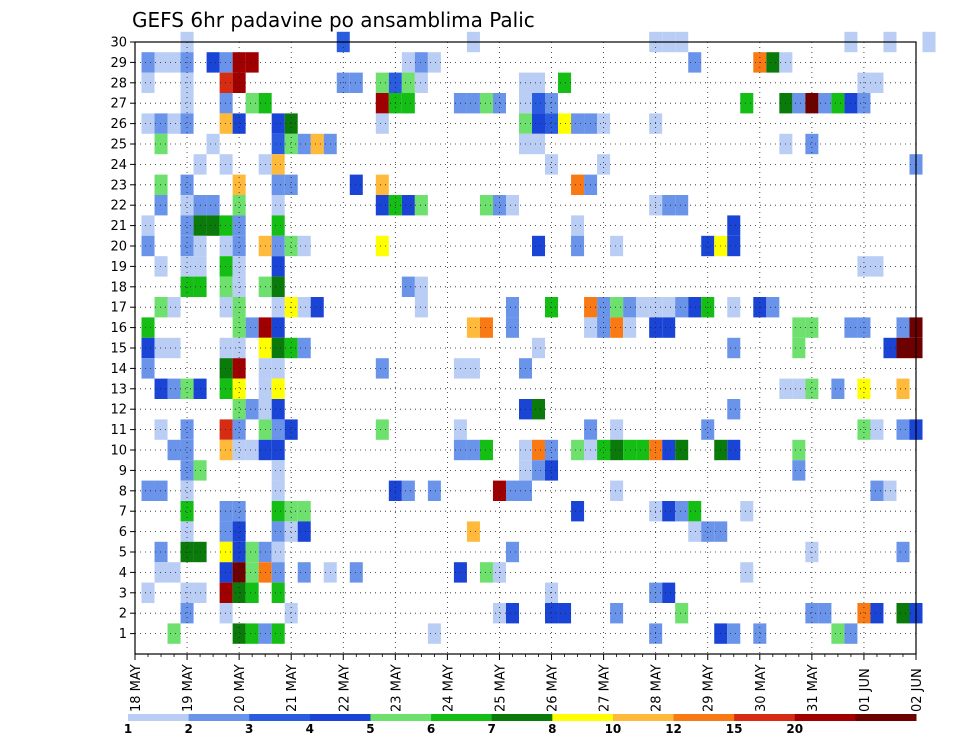  What do you see at coordinates (123, 634) in the screenshot?
I see `y-tick-label: 1` at bounding box center [123, 634].